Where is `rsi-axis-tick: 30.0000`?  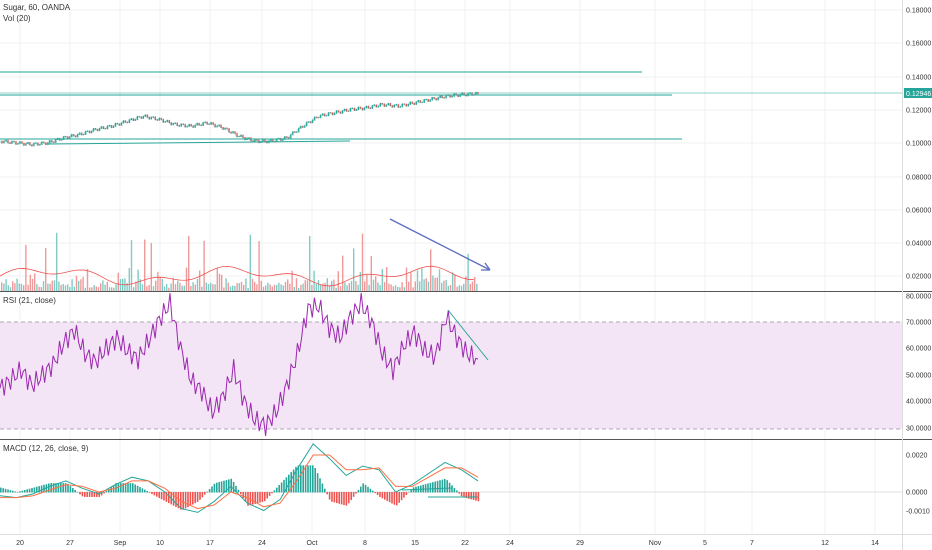 rsi-axis-tick: 30.0000 is located at coordinates (918, 429).